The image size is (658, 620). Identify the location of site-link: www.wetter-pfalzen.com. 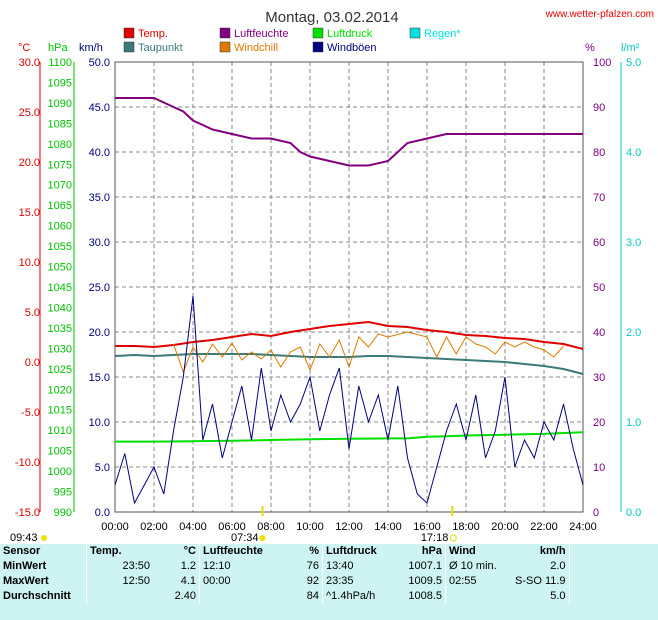
(599, 14).